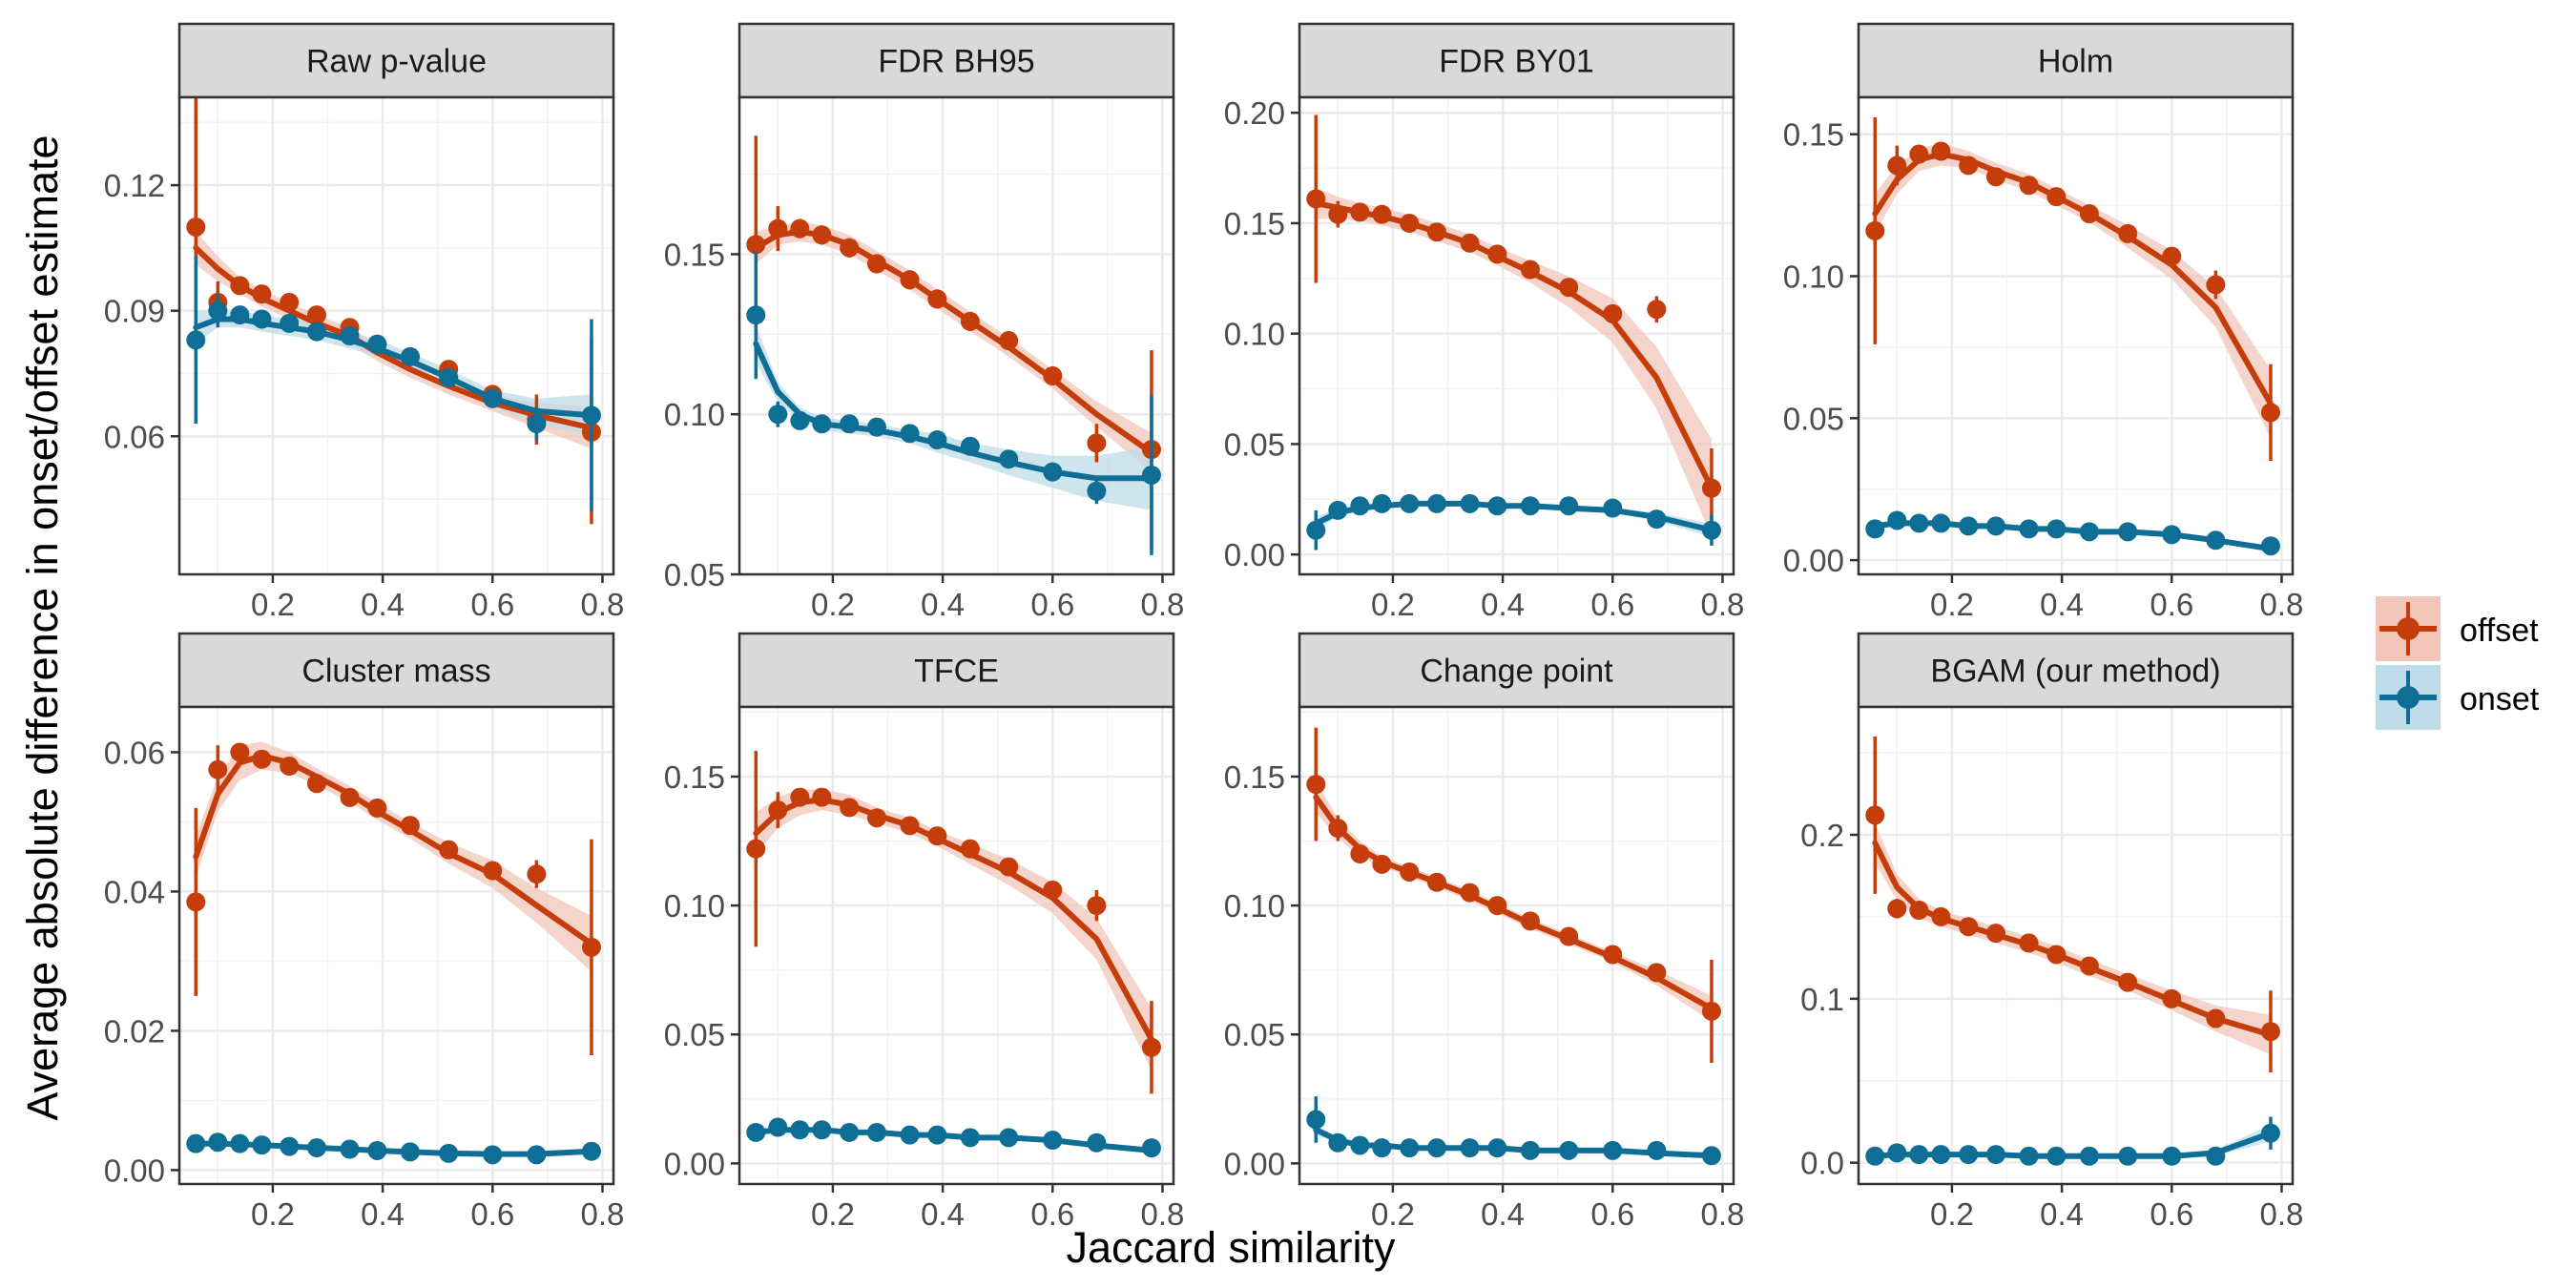 This screenshot has height=1288, width=2576. What do you see at coordinates (1254, 113) in the screenshot?
I see `y-tick-label: 0.20` at bounding box center [1254, 113].